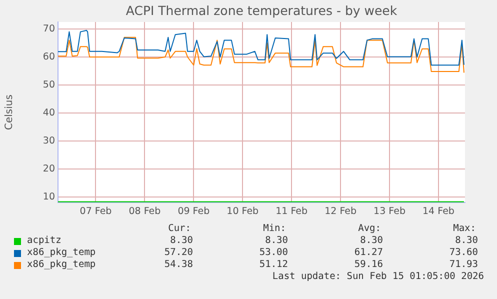 The image size is (497, 299). What do you see at coordinates (368, 253) in the screenshot?
I see `text: 61.27` at bounding box center [368, 253].